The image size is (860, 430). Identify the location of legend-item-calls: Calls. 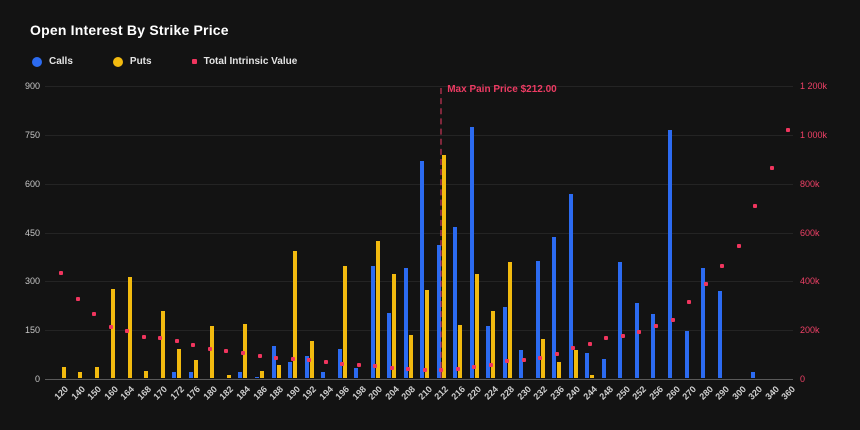
(52, 61).